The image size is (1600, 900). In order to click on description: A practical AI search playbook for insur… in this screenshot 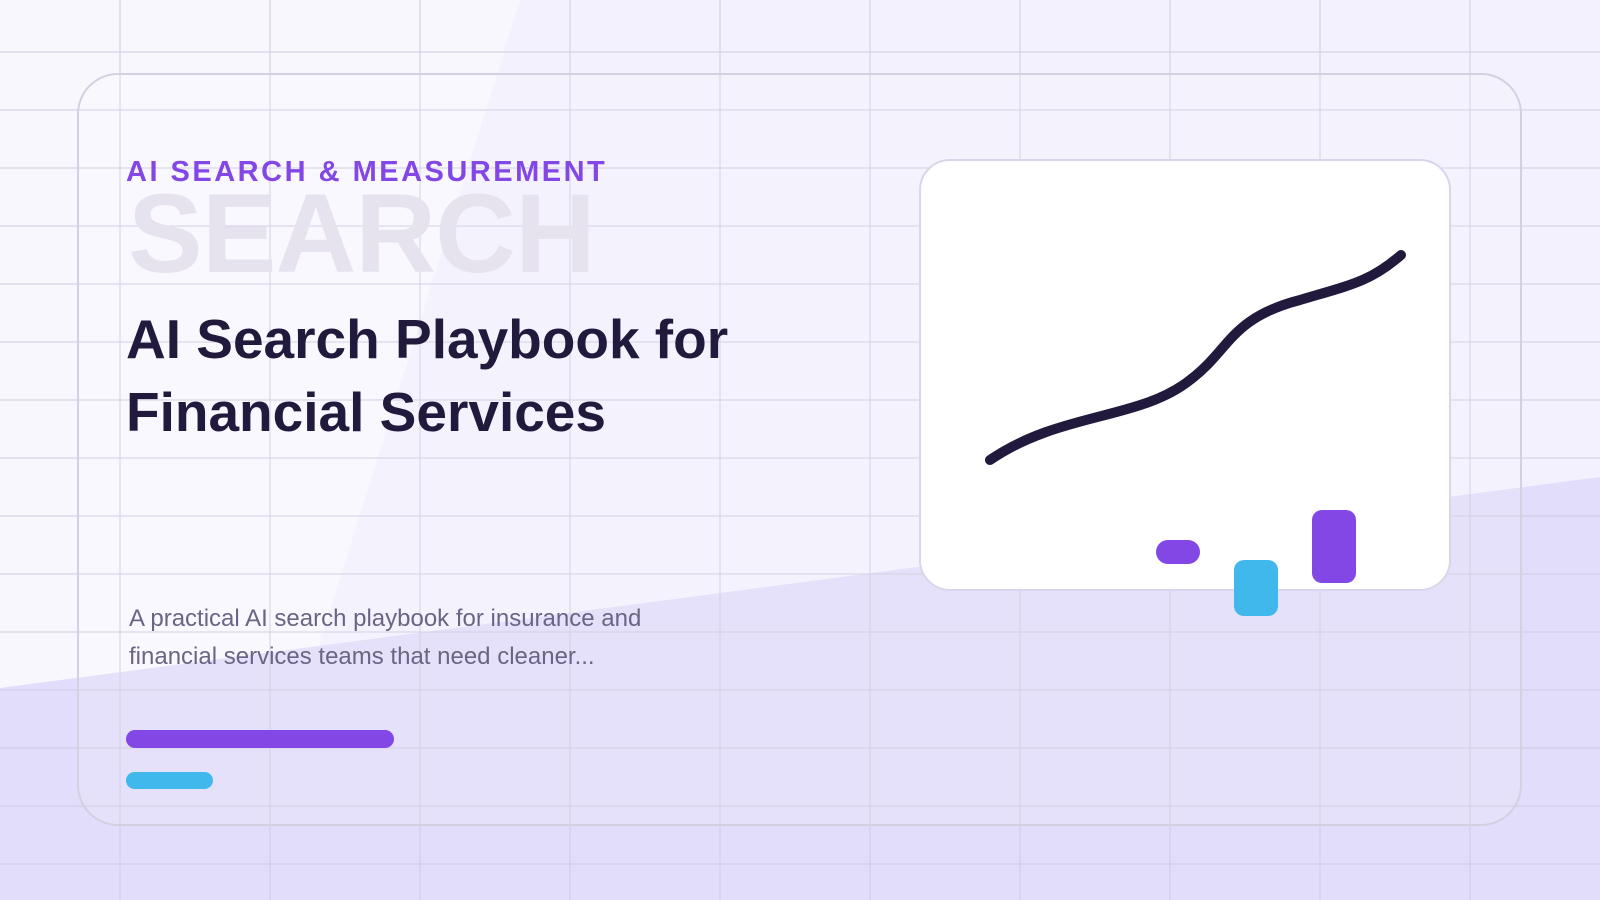, I will do `click(385, 637)`.